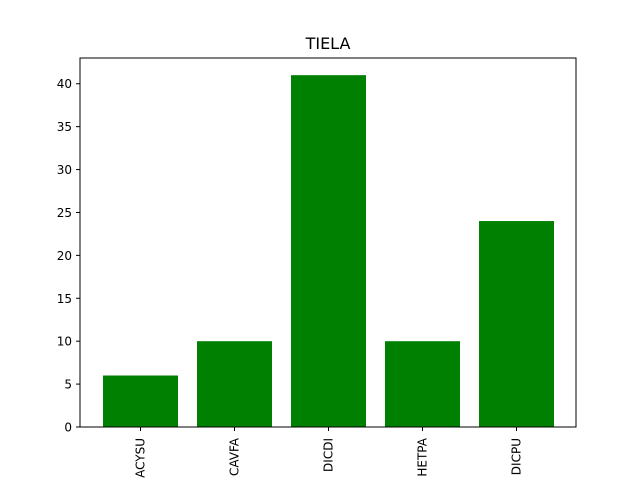 The height and width of the screenshot is (480, 640). I want to click on x-tick-label: HETPA, so click(423, 456).